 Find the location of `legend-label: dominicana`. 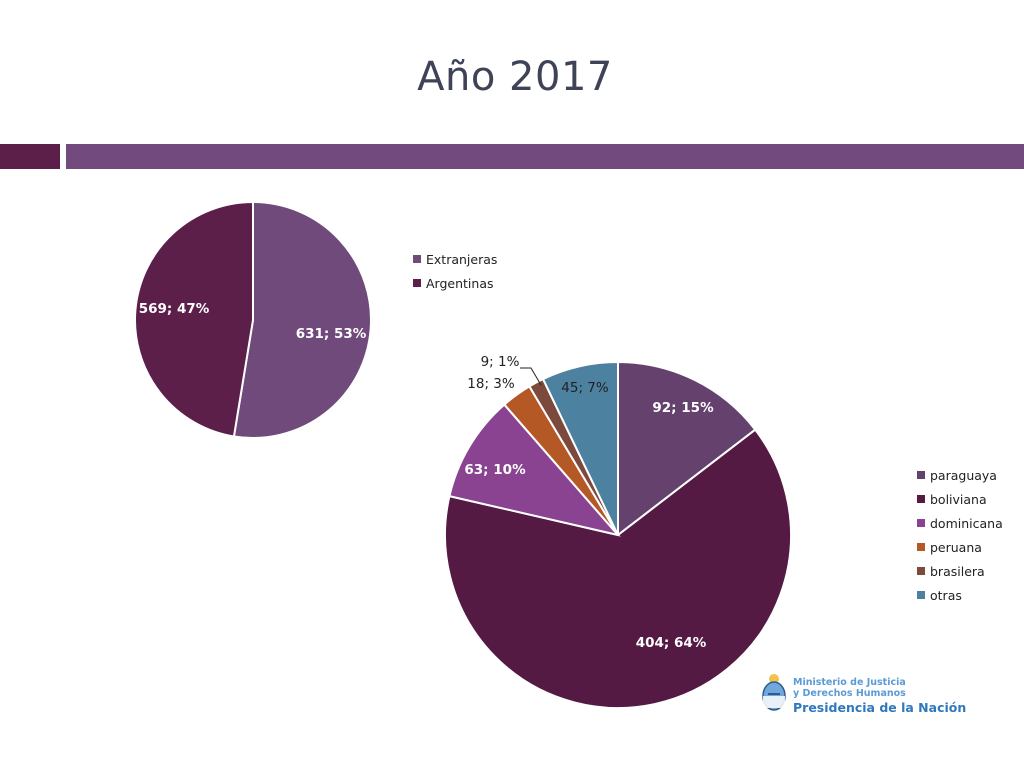

legend-label: dominicana is located at coordinates (966, 523).